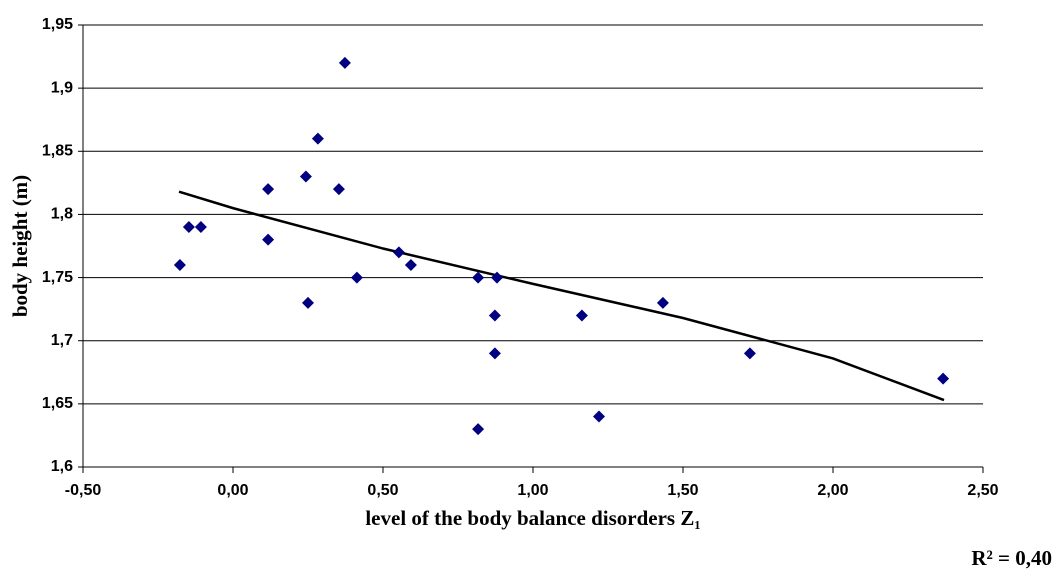 The height and width of the screenshot is (579, 1058). Describe the element at coordinates (532, 490) in the screenshot. I see `x-tick-label: 1,00` at that location.